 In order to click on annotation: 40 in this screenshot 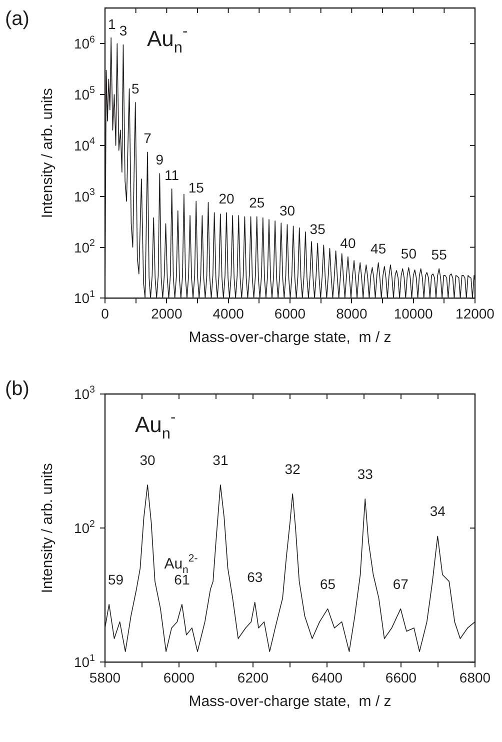, I will do `click(348, 242)`.